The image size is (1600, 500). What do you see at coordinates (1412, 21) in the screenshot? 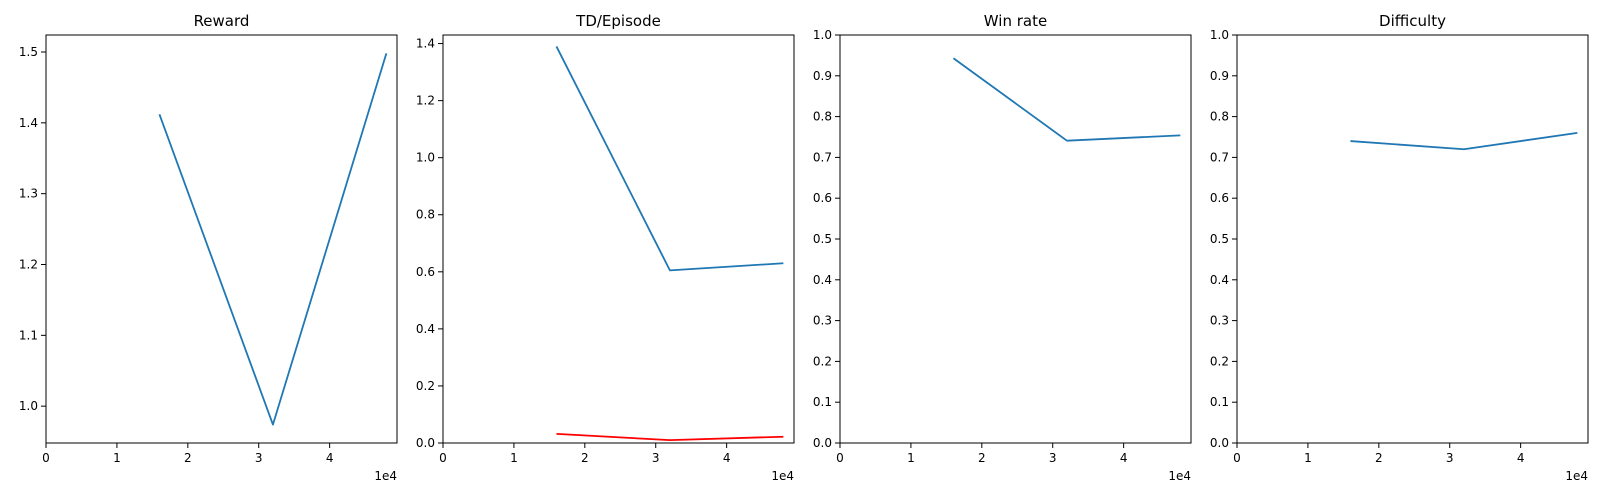
I see `chart-title: Difficulty` at bounding box center [1412, 21].